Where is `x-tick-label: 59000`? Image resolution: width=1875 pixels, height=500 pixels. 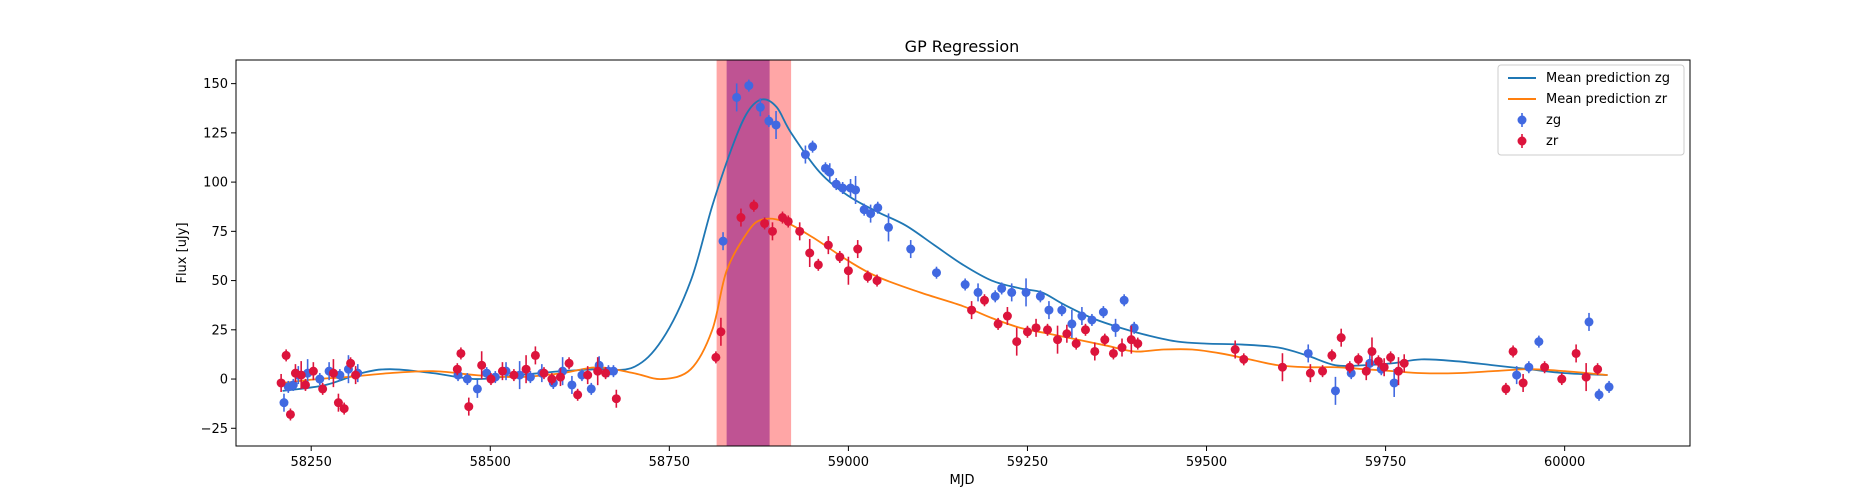
x-tick-label: 59000 is located at coordinates (848, 462).